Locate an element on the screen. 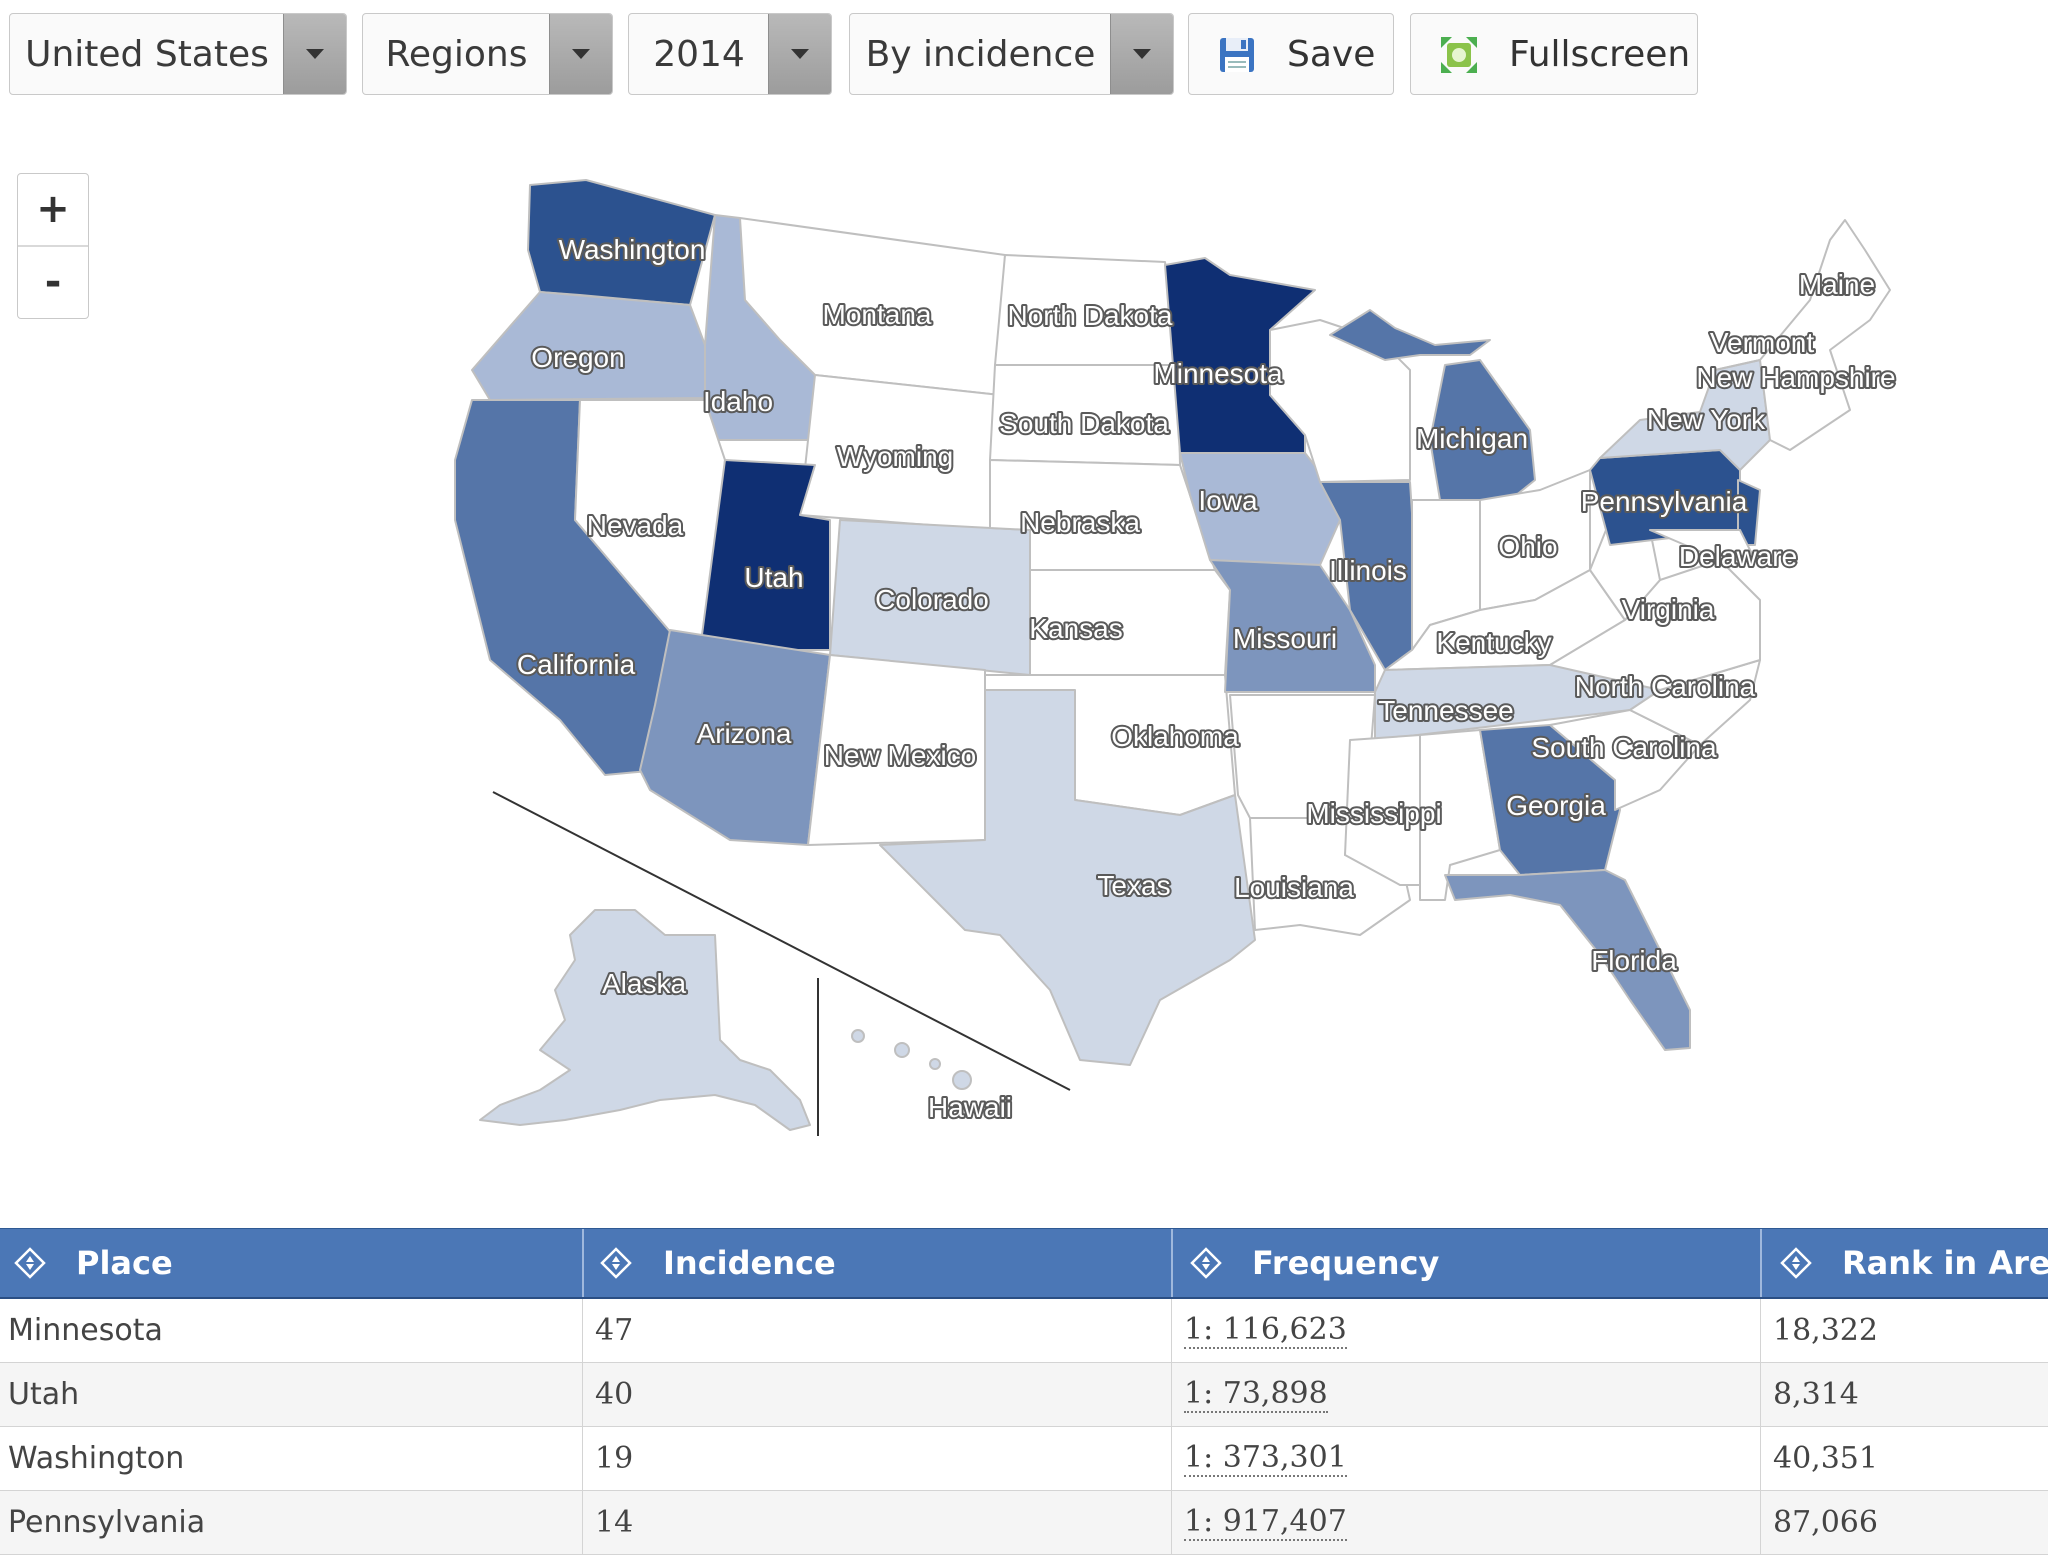 This screenshot has height=1555, width=2048. state-iowa is located at coordinates (1260, 509).